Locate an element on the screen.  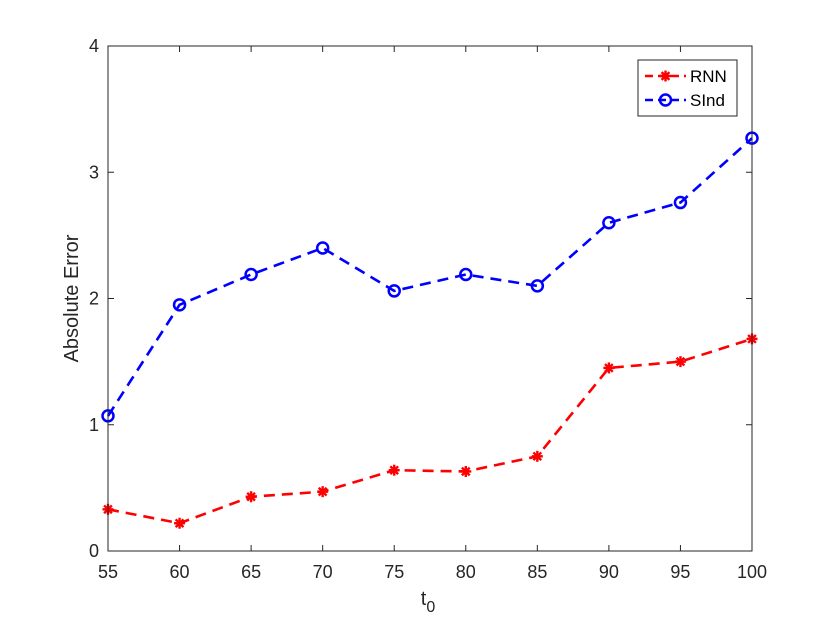
x-tick-label: 60 is located at coordinates (180, 572).